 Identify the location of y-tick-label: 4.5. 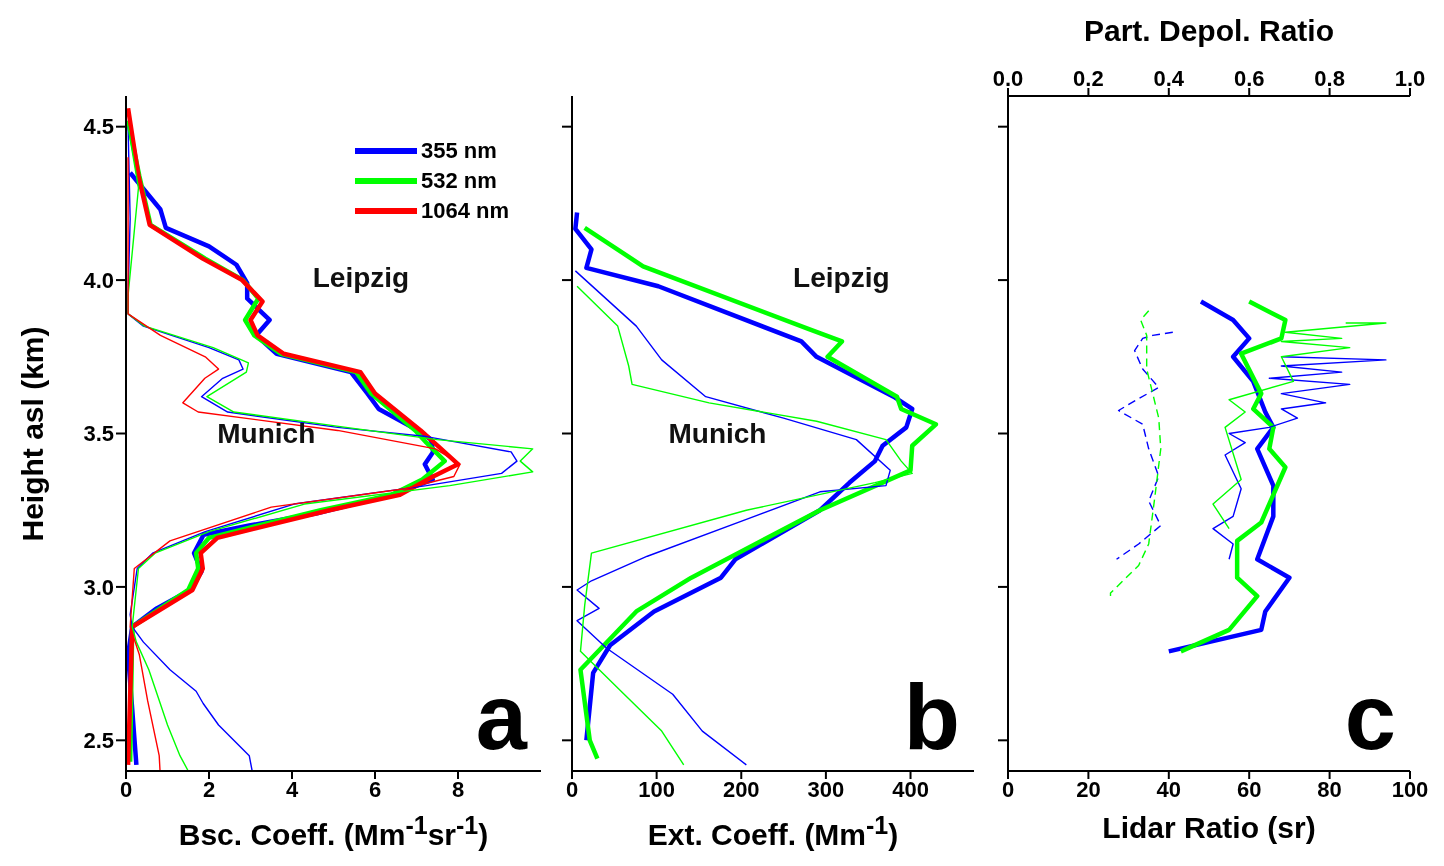
(98, 127).